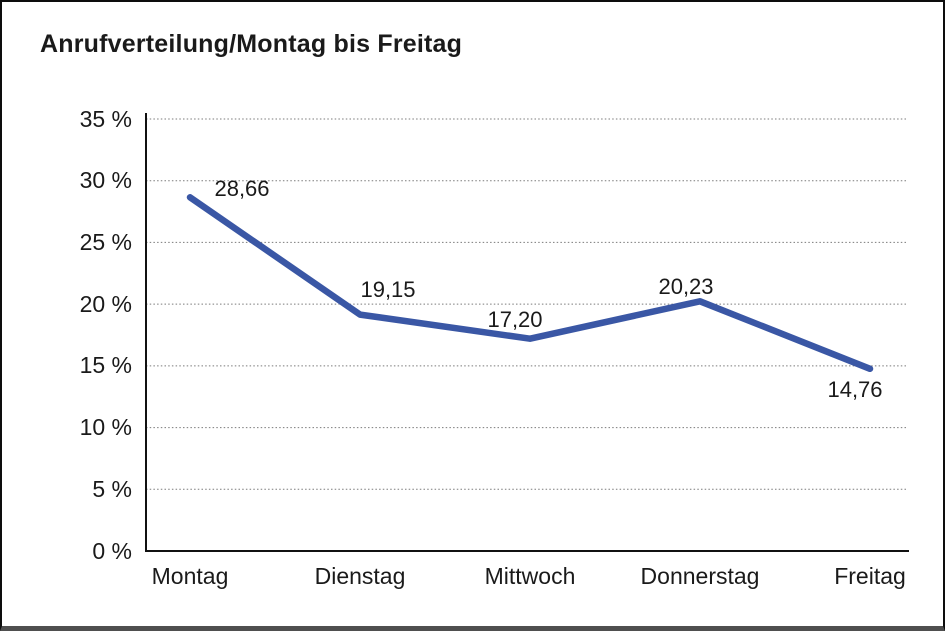 Image resolution: width=945 pixels, height=631 pixels. What do you see at coordinates (105, 180) in the screenshot?
I see `y-axis-tick-label: 30 %` at bounding box center [105, 180].